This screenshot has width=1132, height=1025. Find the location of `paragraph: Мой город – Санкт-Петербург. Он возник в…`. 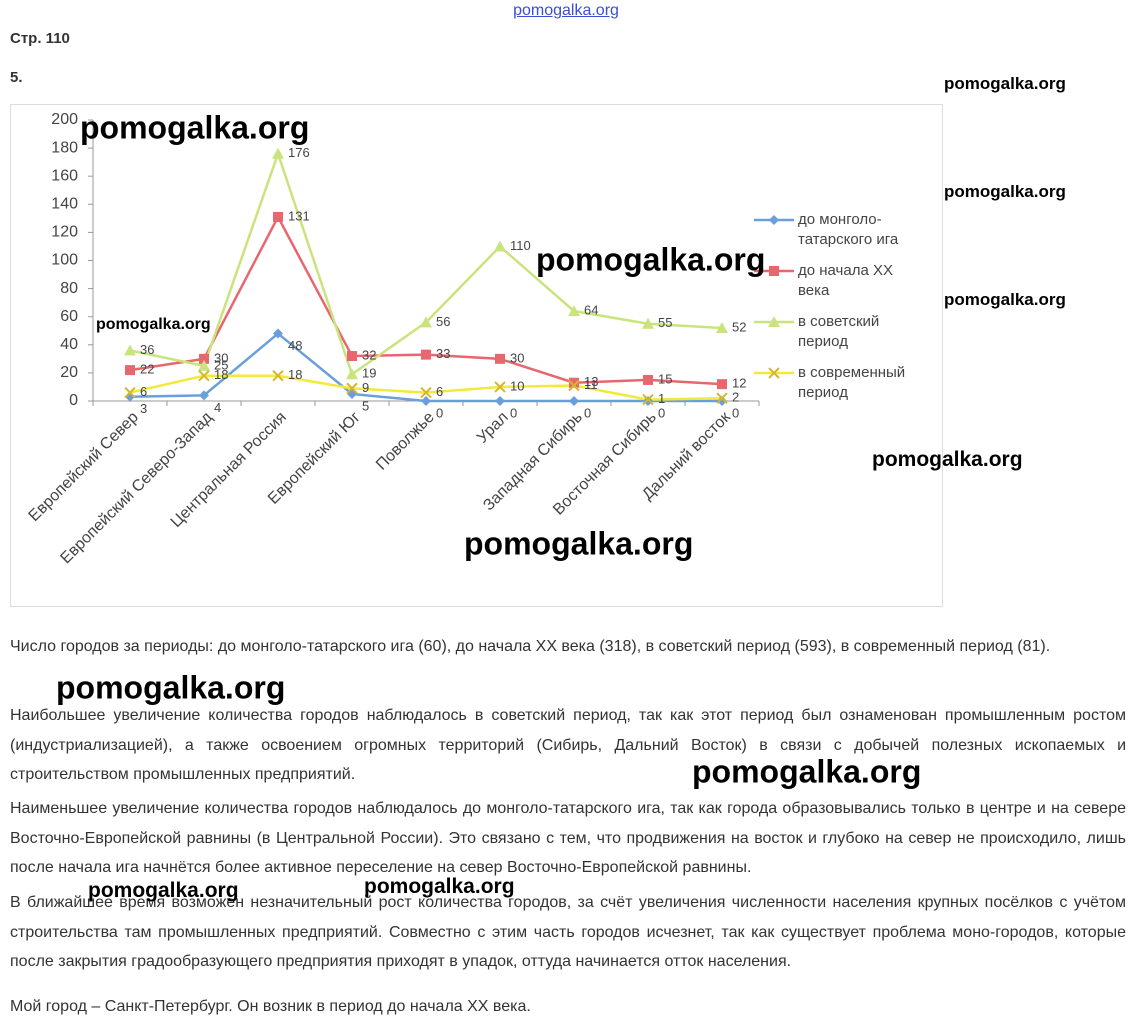

paragraph: Мой город – Санкт-Петербург. Он возник в… is located at coordinates (270, 1006).